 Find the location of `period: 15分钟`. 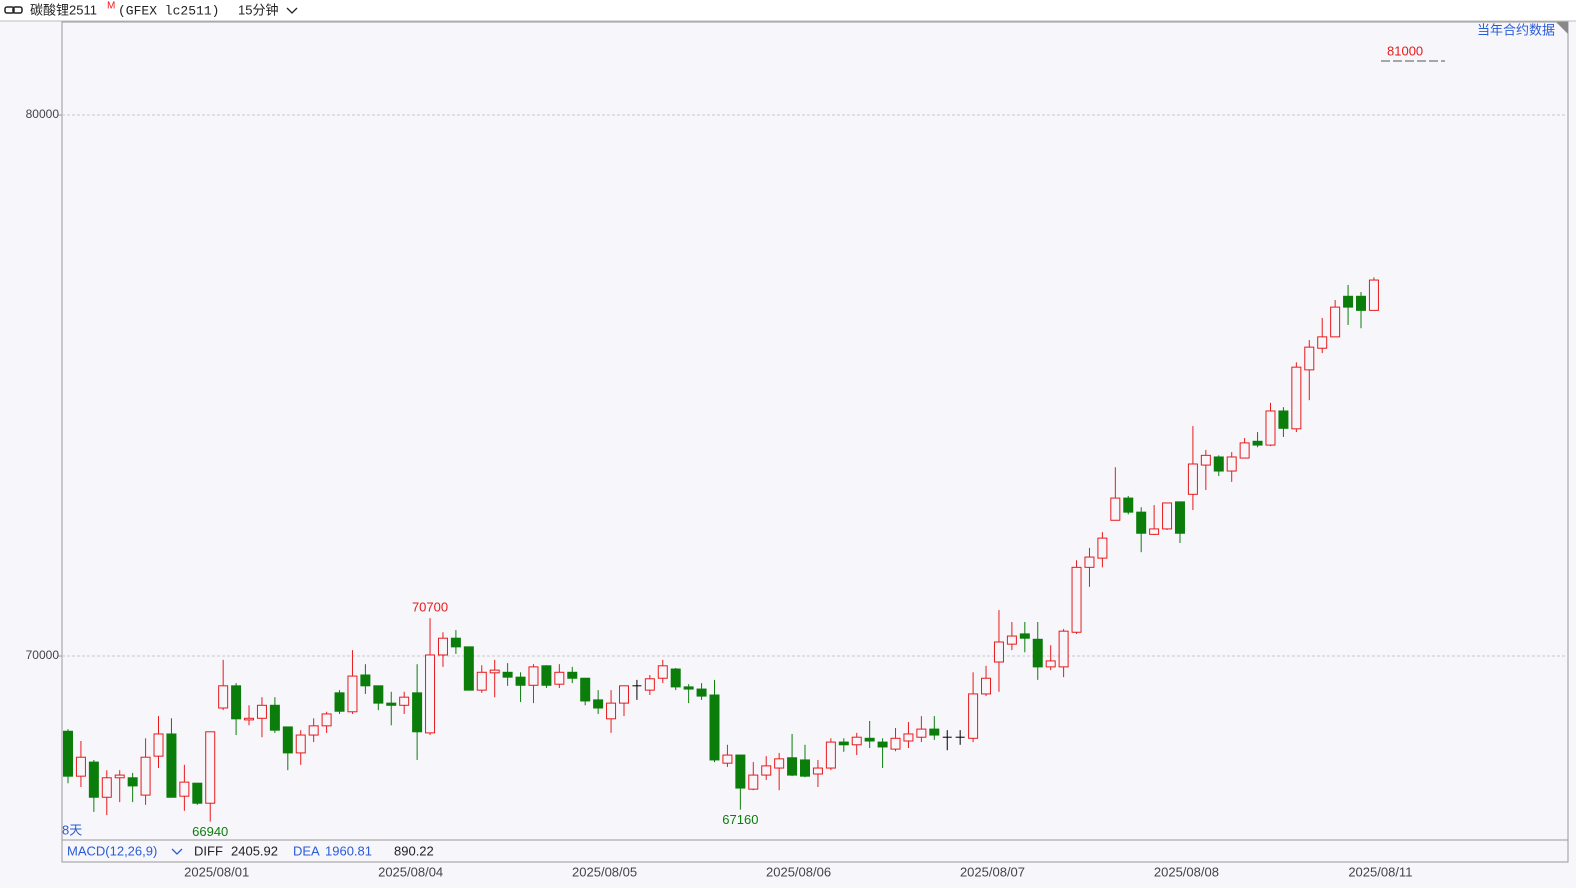

period: 15分钟 is located at coordinates (258, 9).